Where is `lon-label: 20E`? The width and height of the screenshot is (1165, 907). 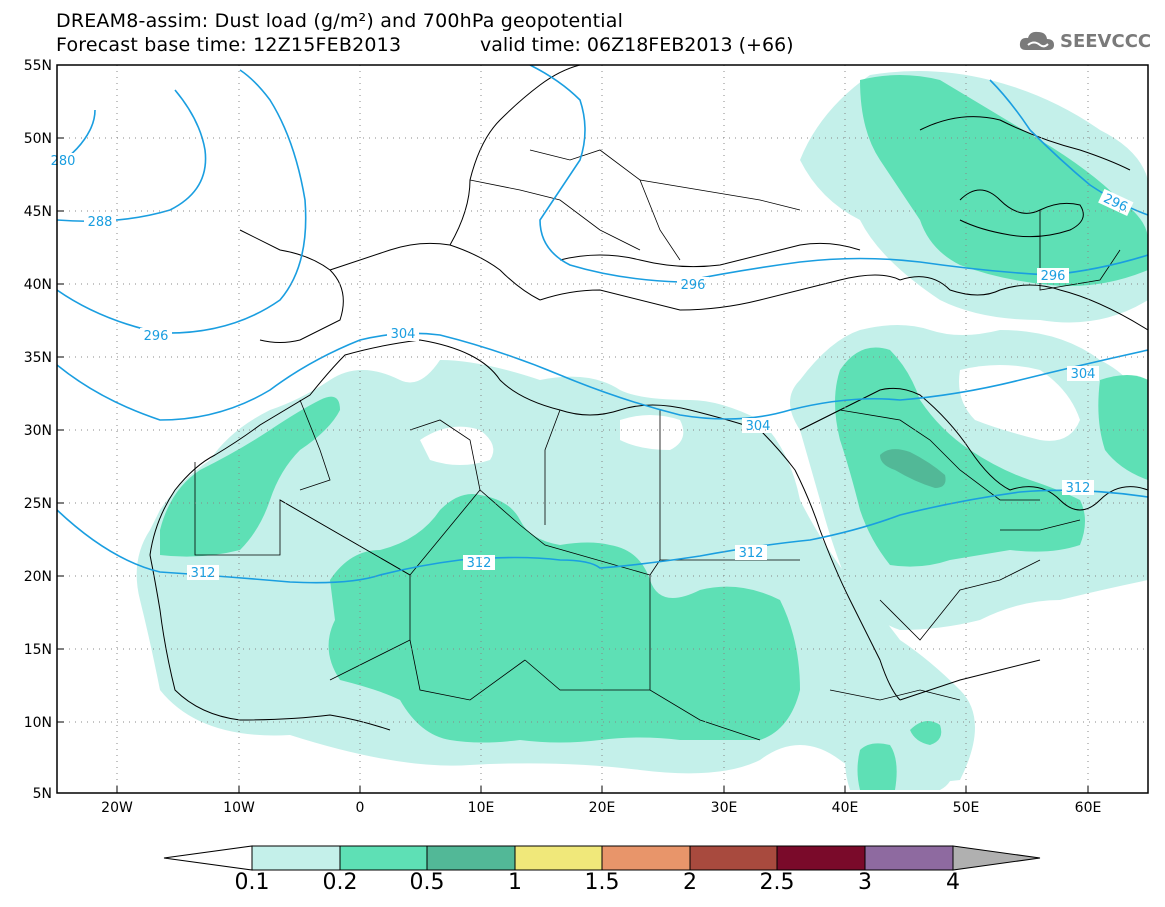 lon-label: 20E is located at coordinates (602, 808).